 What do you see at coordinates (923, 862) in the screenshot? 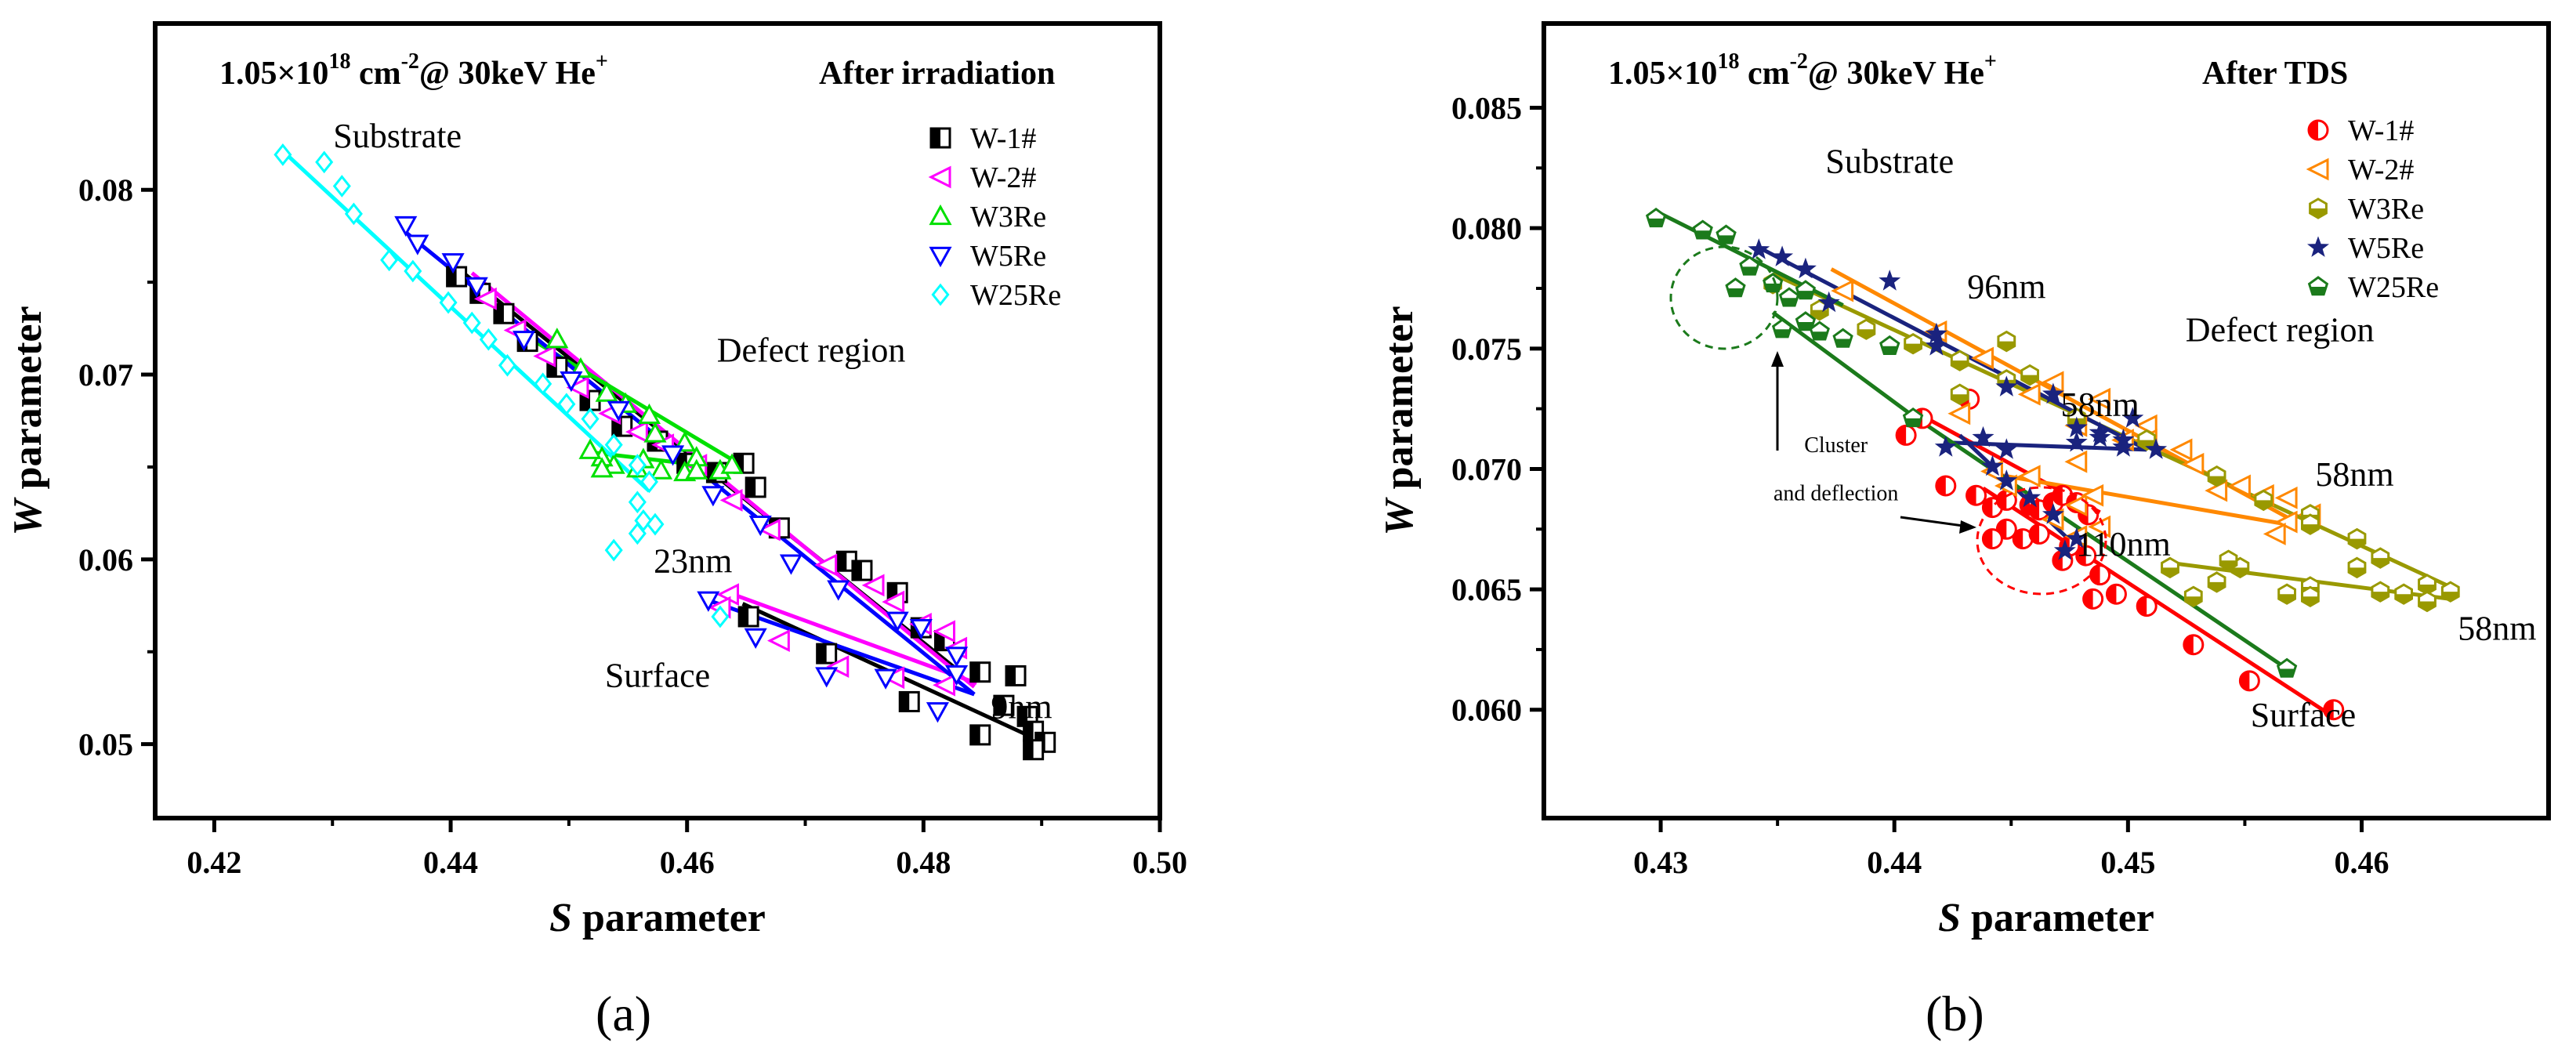
I see `x-tick-label: 0.48` at bounding box center [923, 862].